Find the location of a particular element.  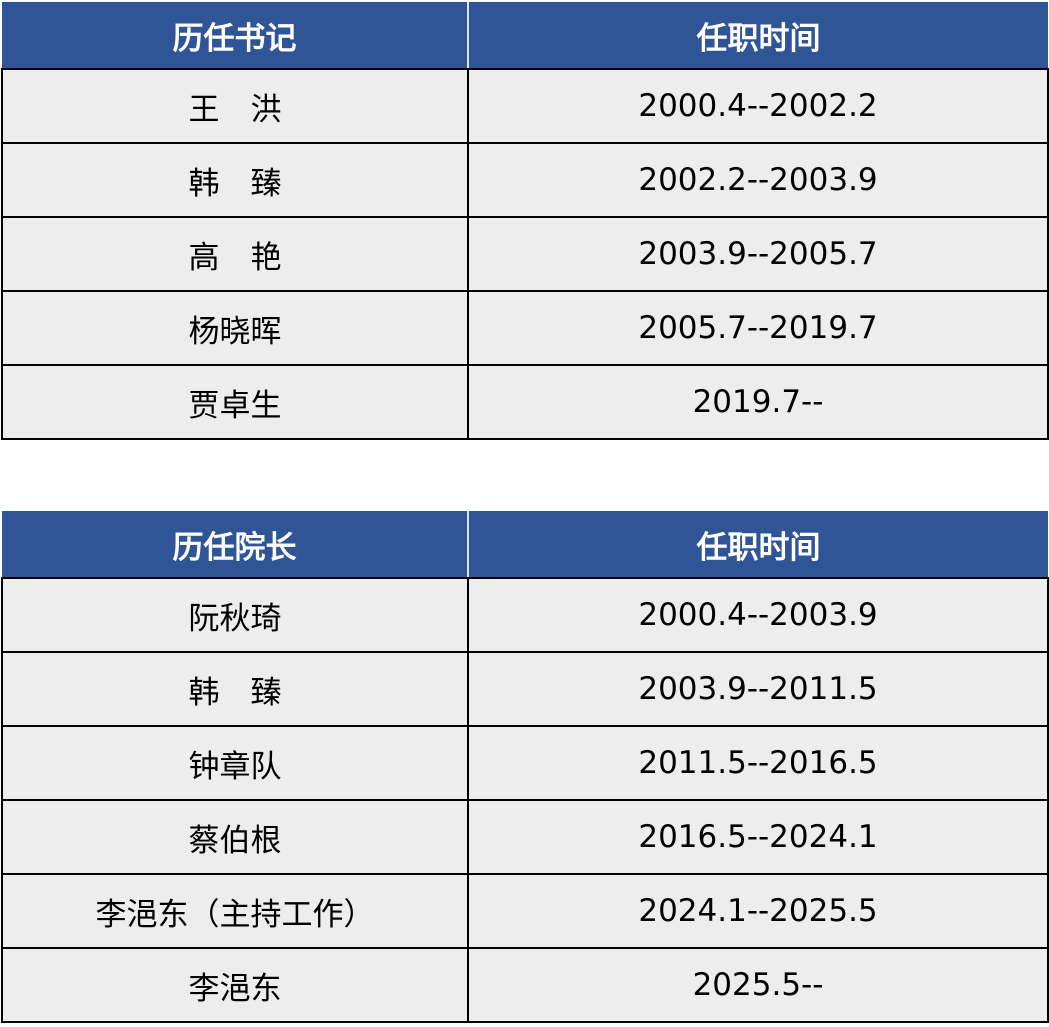

column-header-name: 历任书记 is located at coordinates (235, 36).